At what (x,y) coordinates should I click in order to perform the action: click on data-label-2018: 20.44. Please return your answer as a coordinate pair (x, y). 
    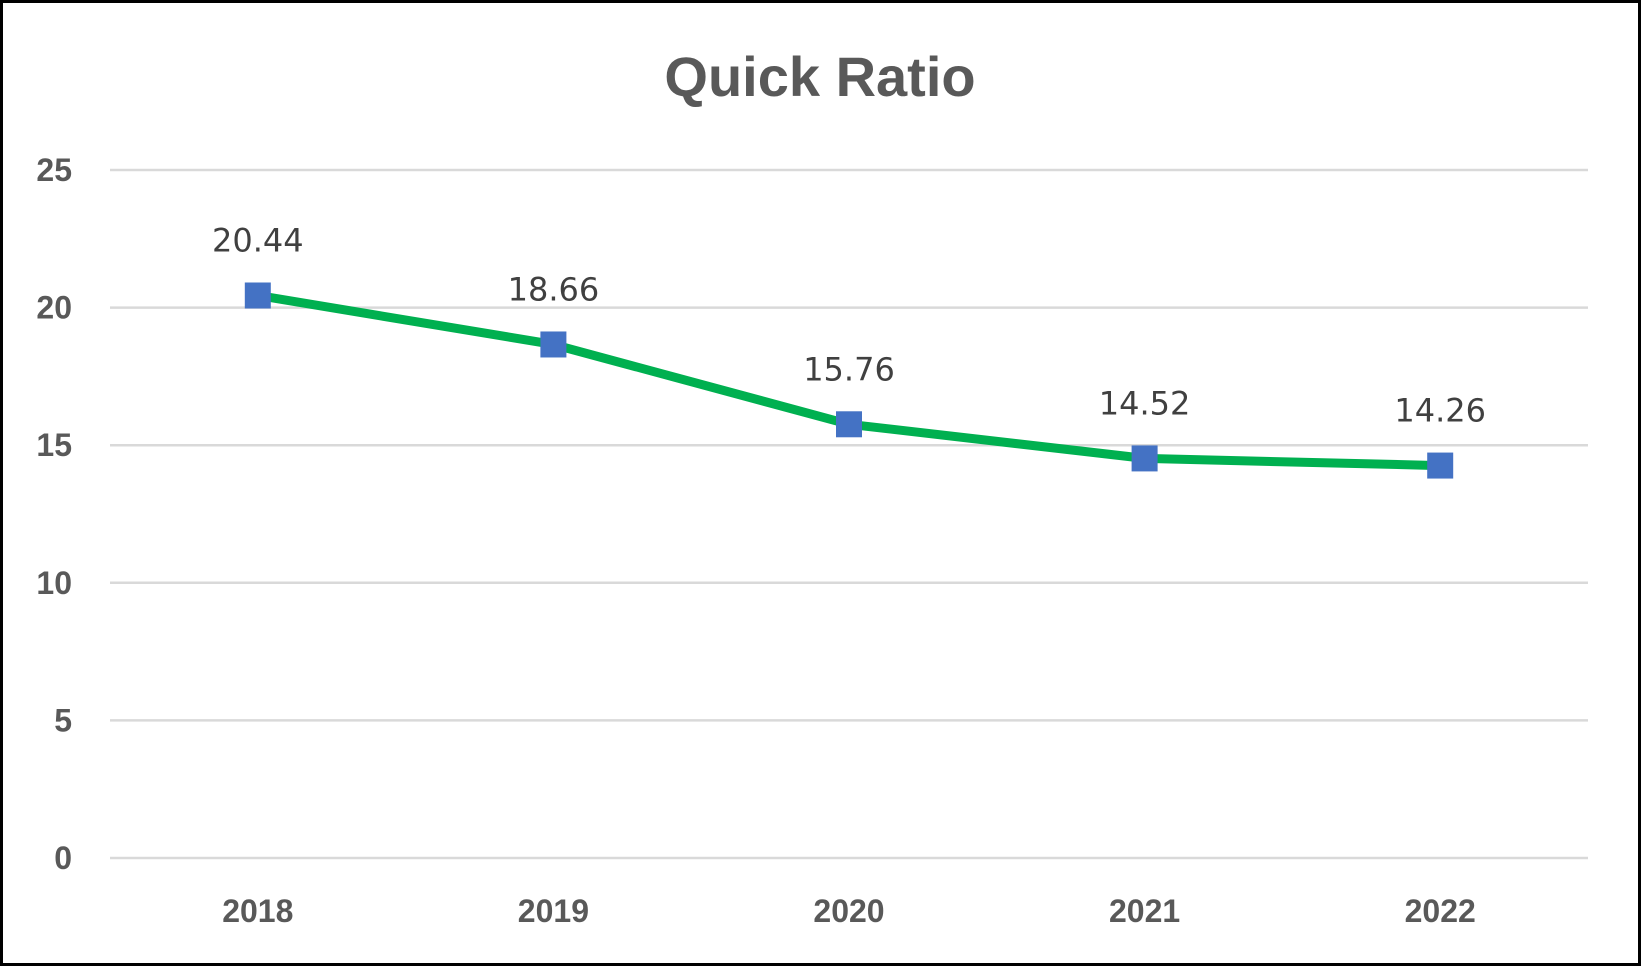
    Looking at the image, I should click on (258, 240).